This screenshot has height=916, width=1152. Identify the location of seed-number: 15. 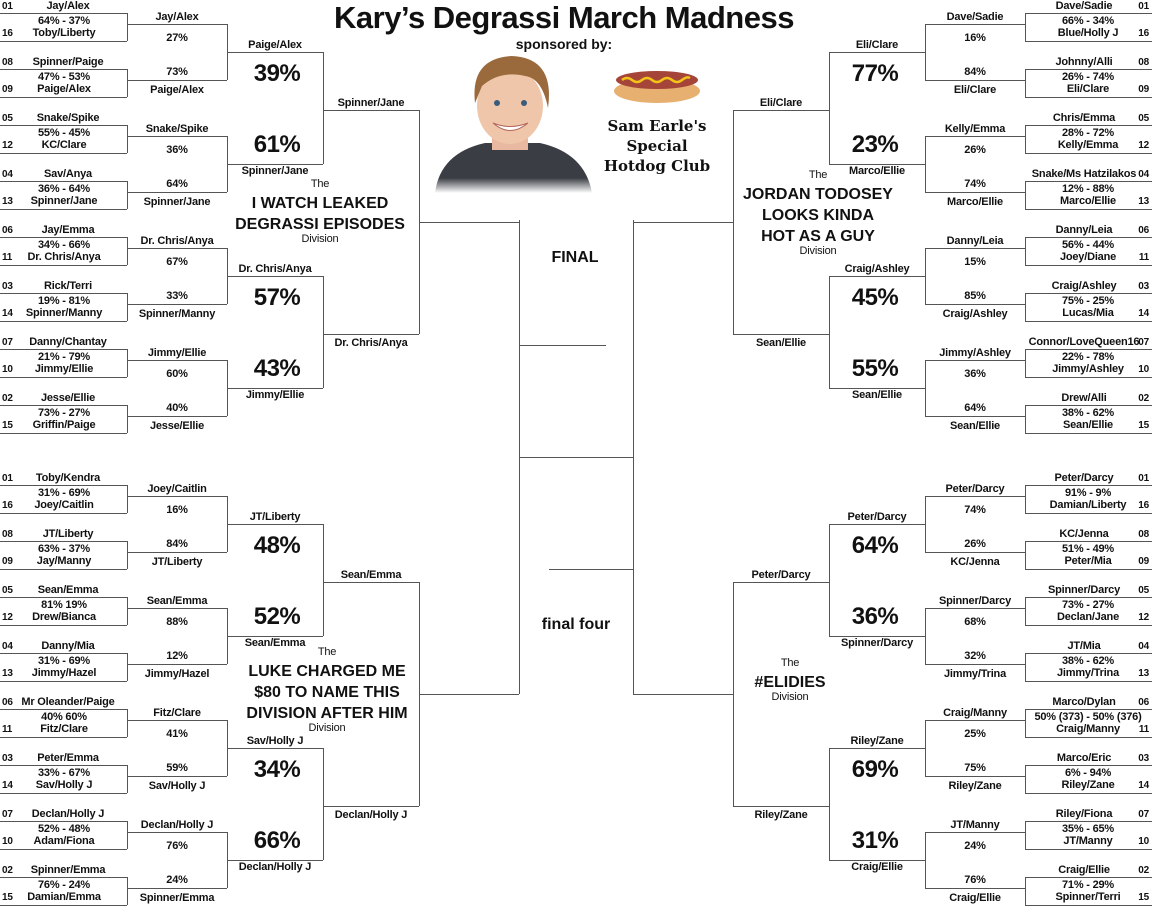
(7, 897).